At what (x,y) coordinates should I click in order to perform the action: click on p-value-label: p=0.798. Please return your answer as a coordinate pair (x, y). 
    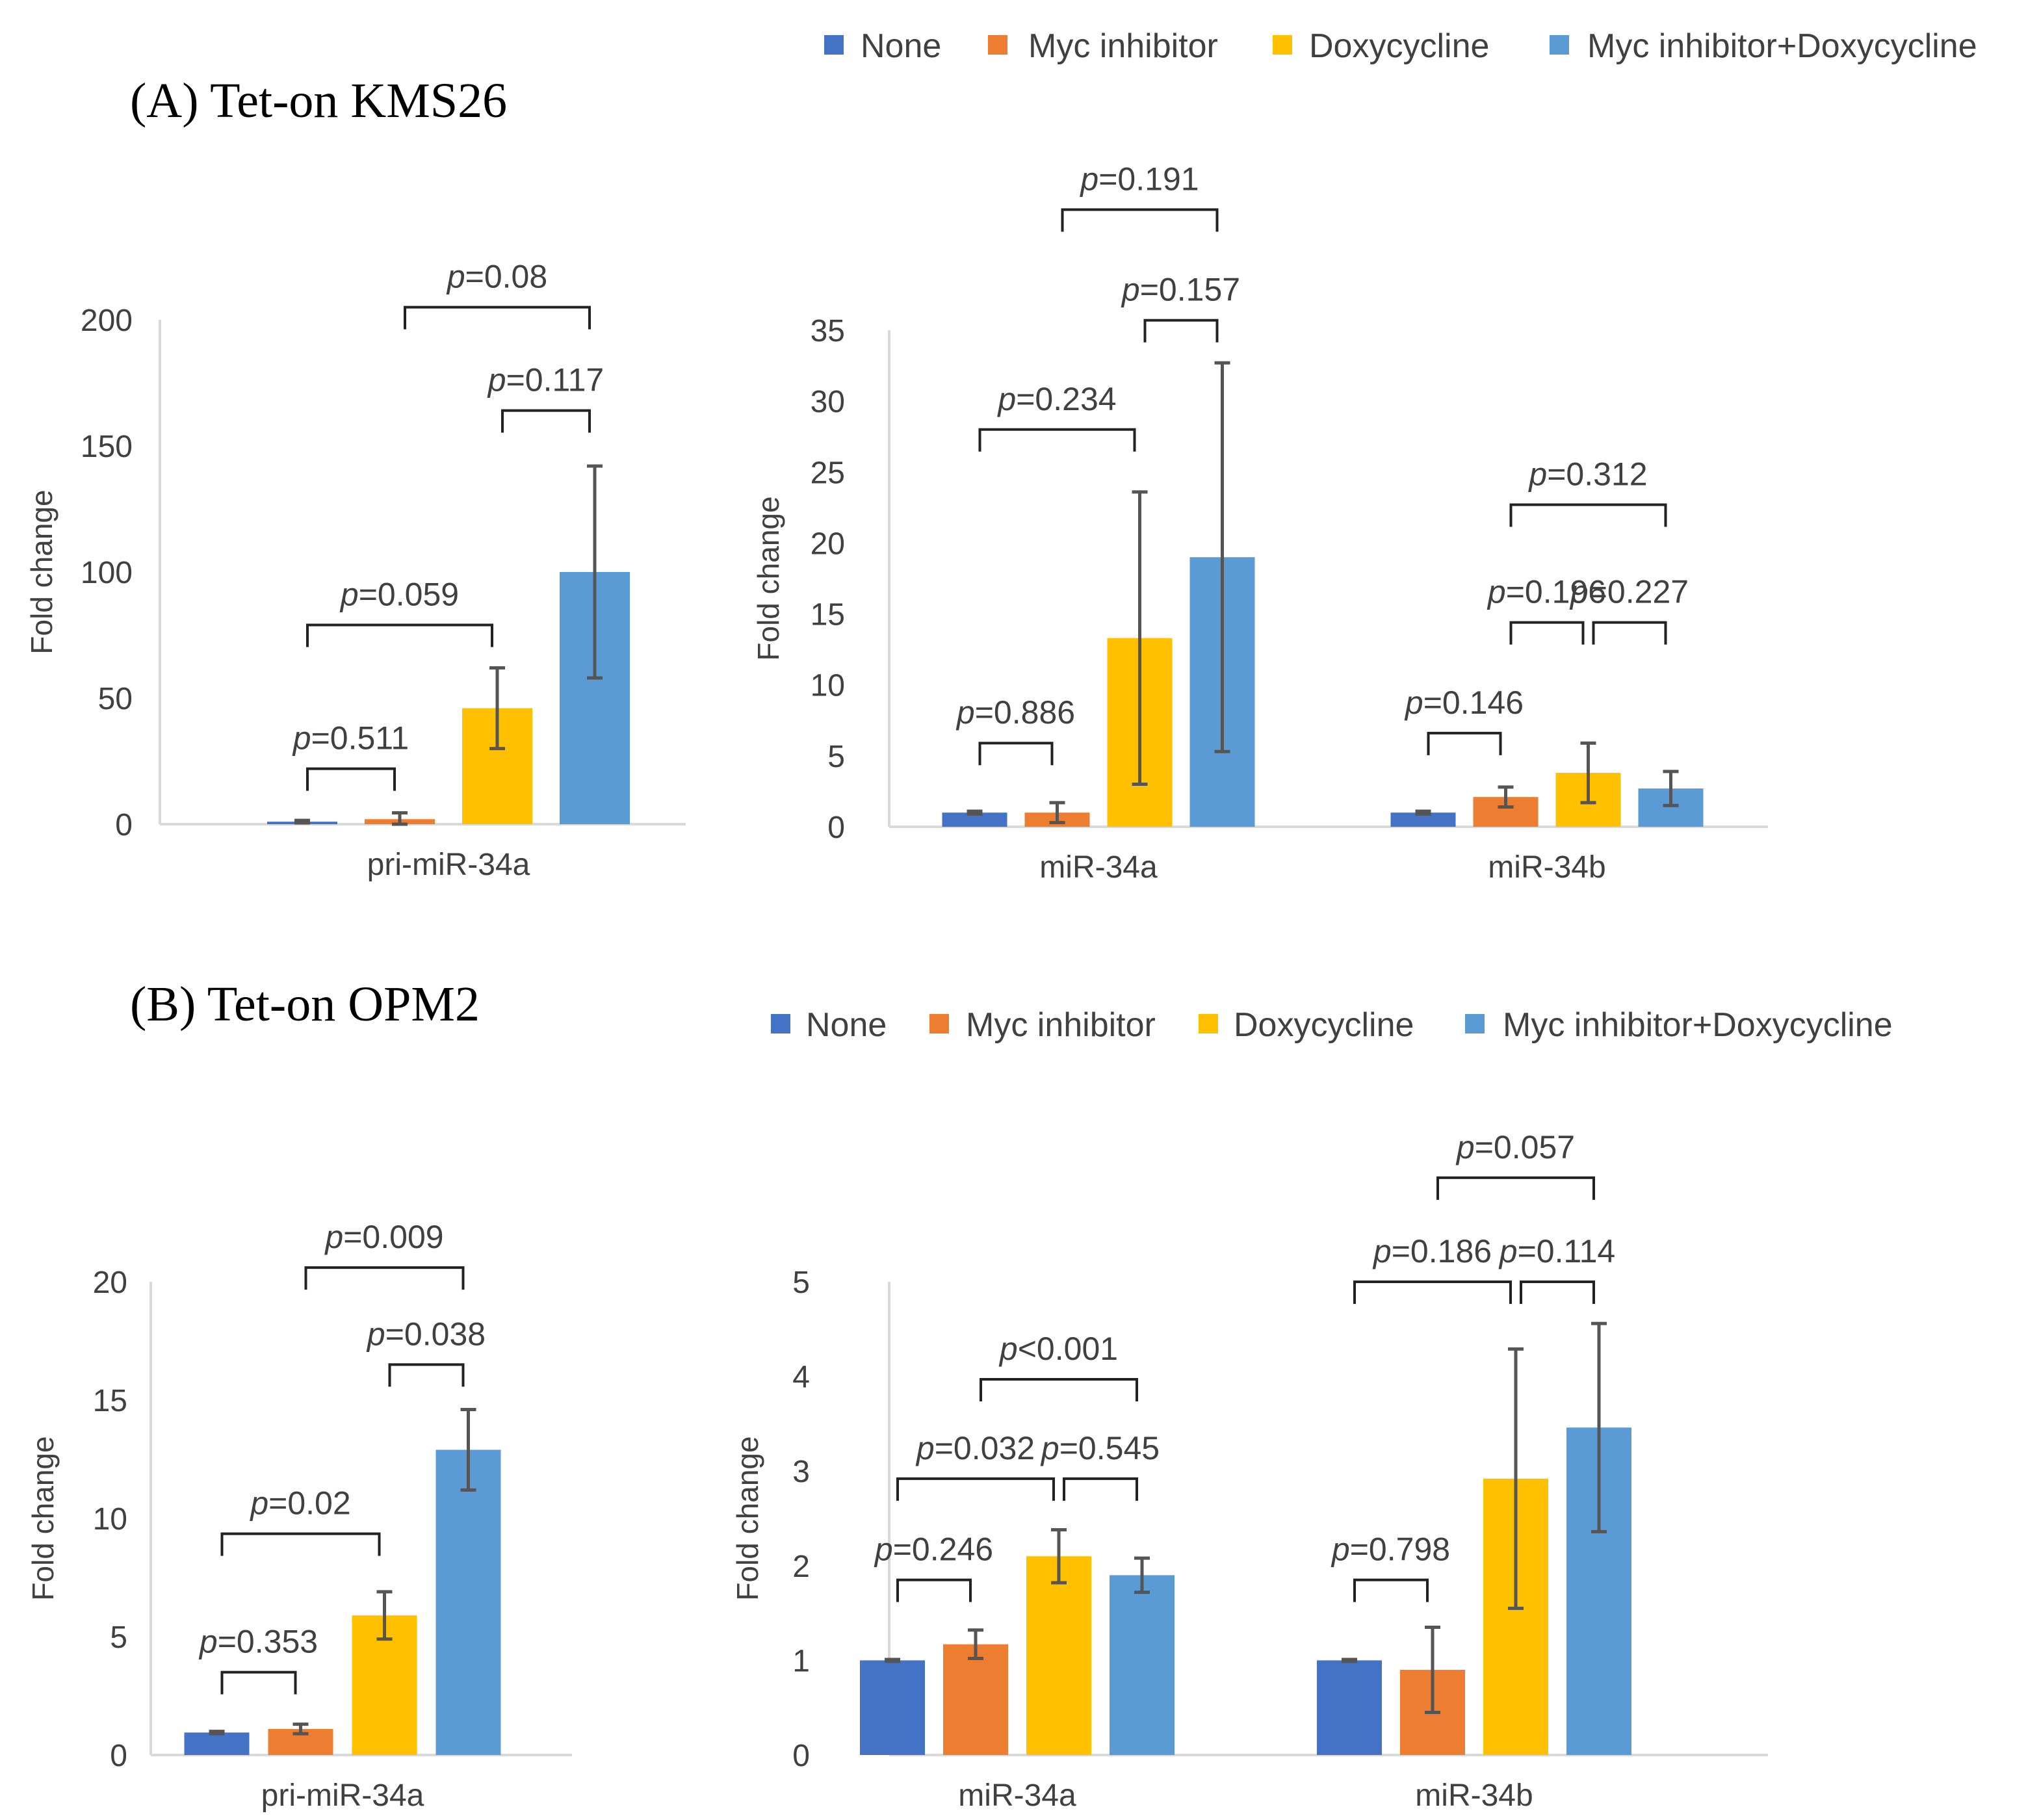
    Looking at the image, I should click on (1390, 1549).